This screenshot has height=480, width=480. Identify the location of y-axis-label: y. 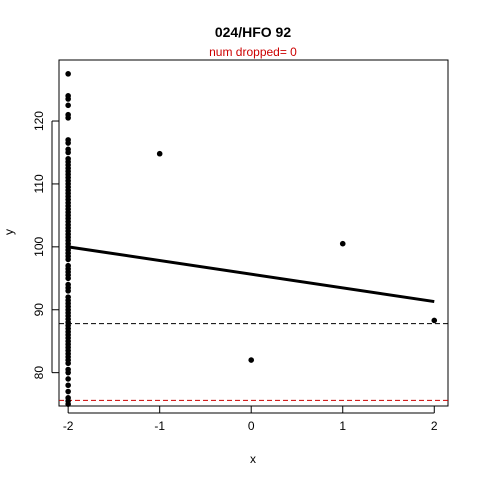
(9, 232).